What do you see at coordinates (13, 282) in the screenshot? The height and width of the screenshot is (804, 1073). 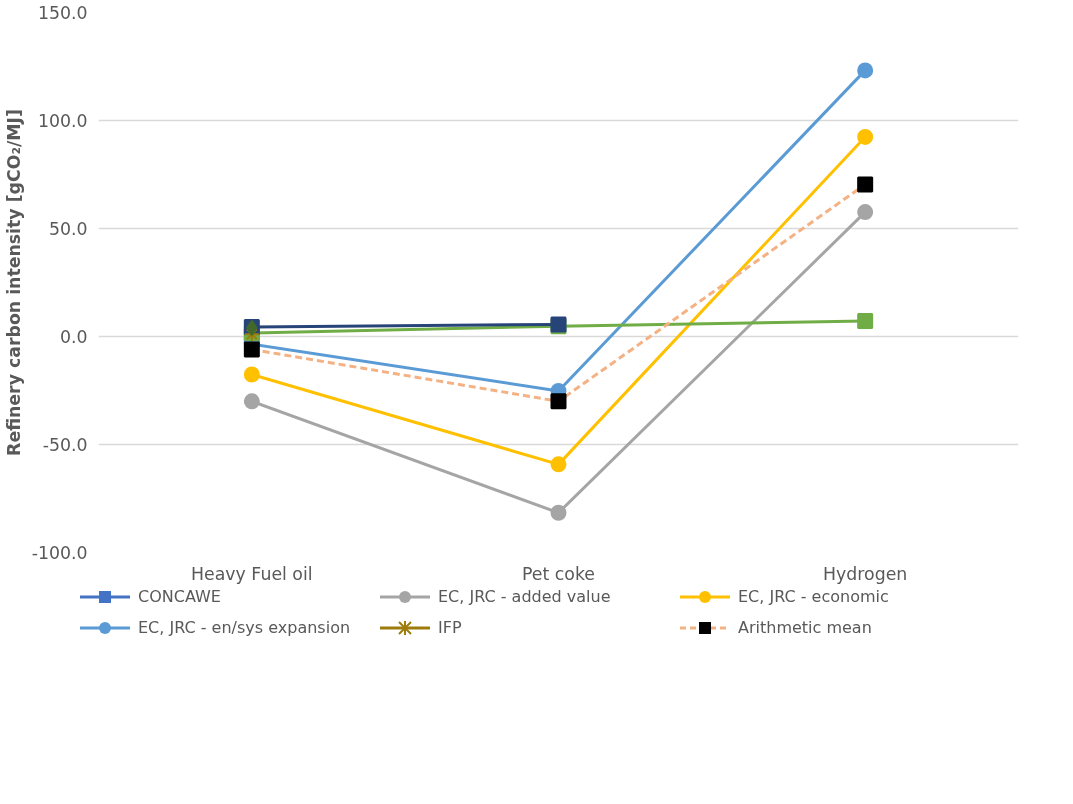 I see `y-axis-title: Refinery carbon intensity [gCO₂/MJ]` at bounding box center [13, 282].